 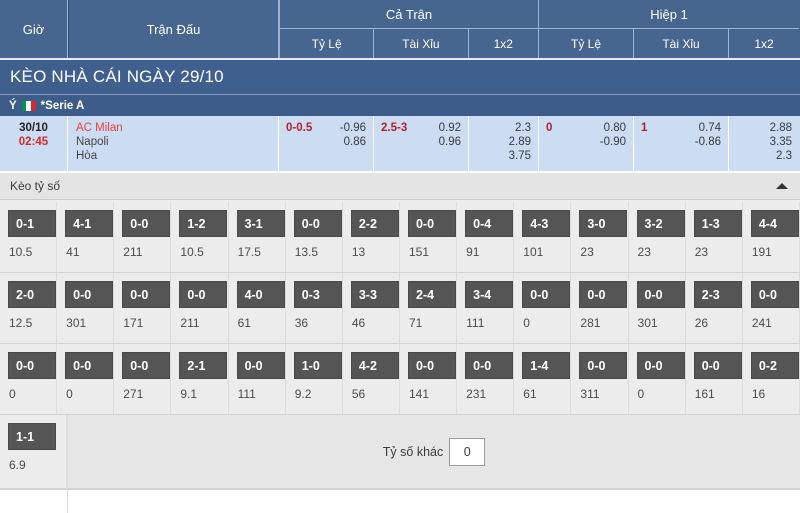 I want to click on correct-score-box: 4-2, so click(x=374, y=365).